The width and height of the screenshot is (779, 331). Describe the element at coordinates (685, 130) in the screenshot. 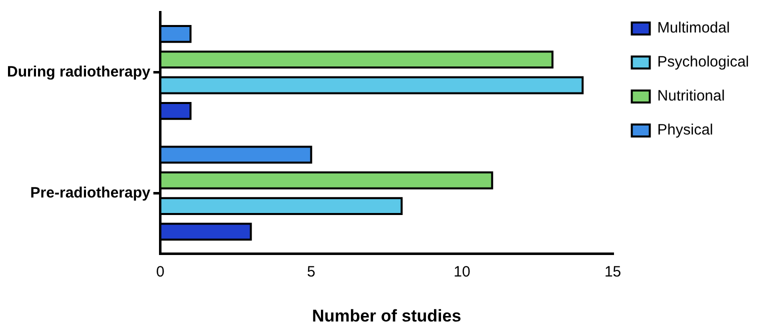

I see `legend-label: Physical` at that location.